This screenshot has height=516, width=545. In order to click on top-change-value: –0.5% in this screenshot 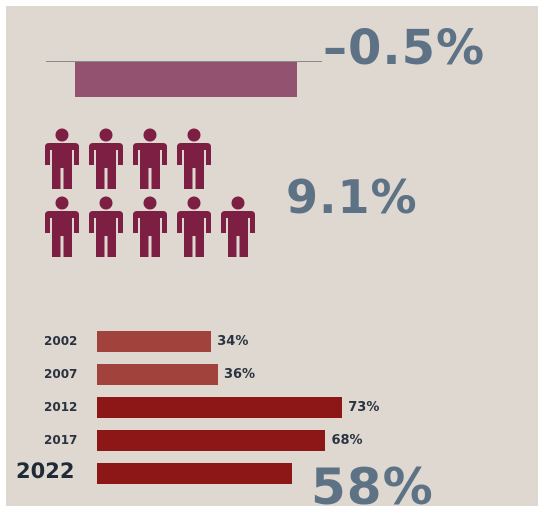, I will do `click(404, 48)`.